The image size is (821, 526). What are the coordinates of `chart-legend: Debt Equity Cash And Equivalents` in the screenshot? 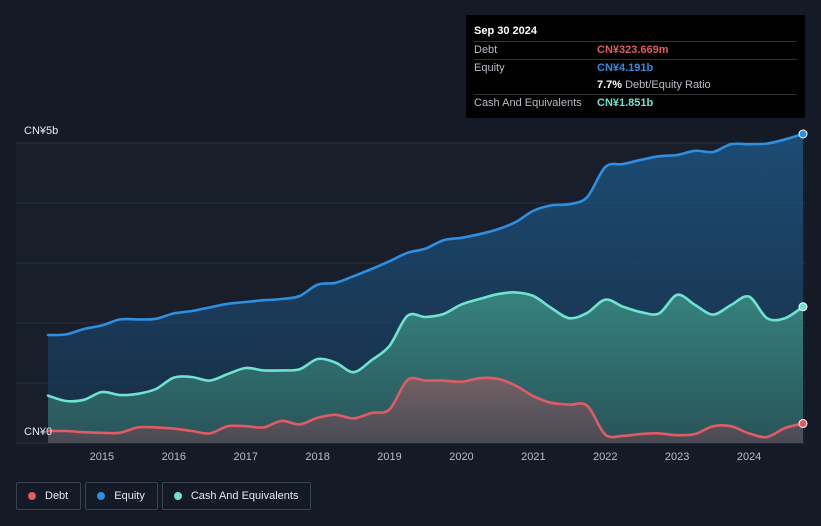 It's located at (164, 496).